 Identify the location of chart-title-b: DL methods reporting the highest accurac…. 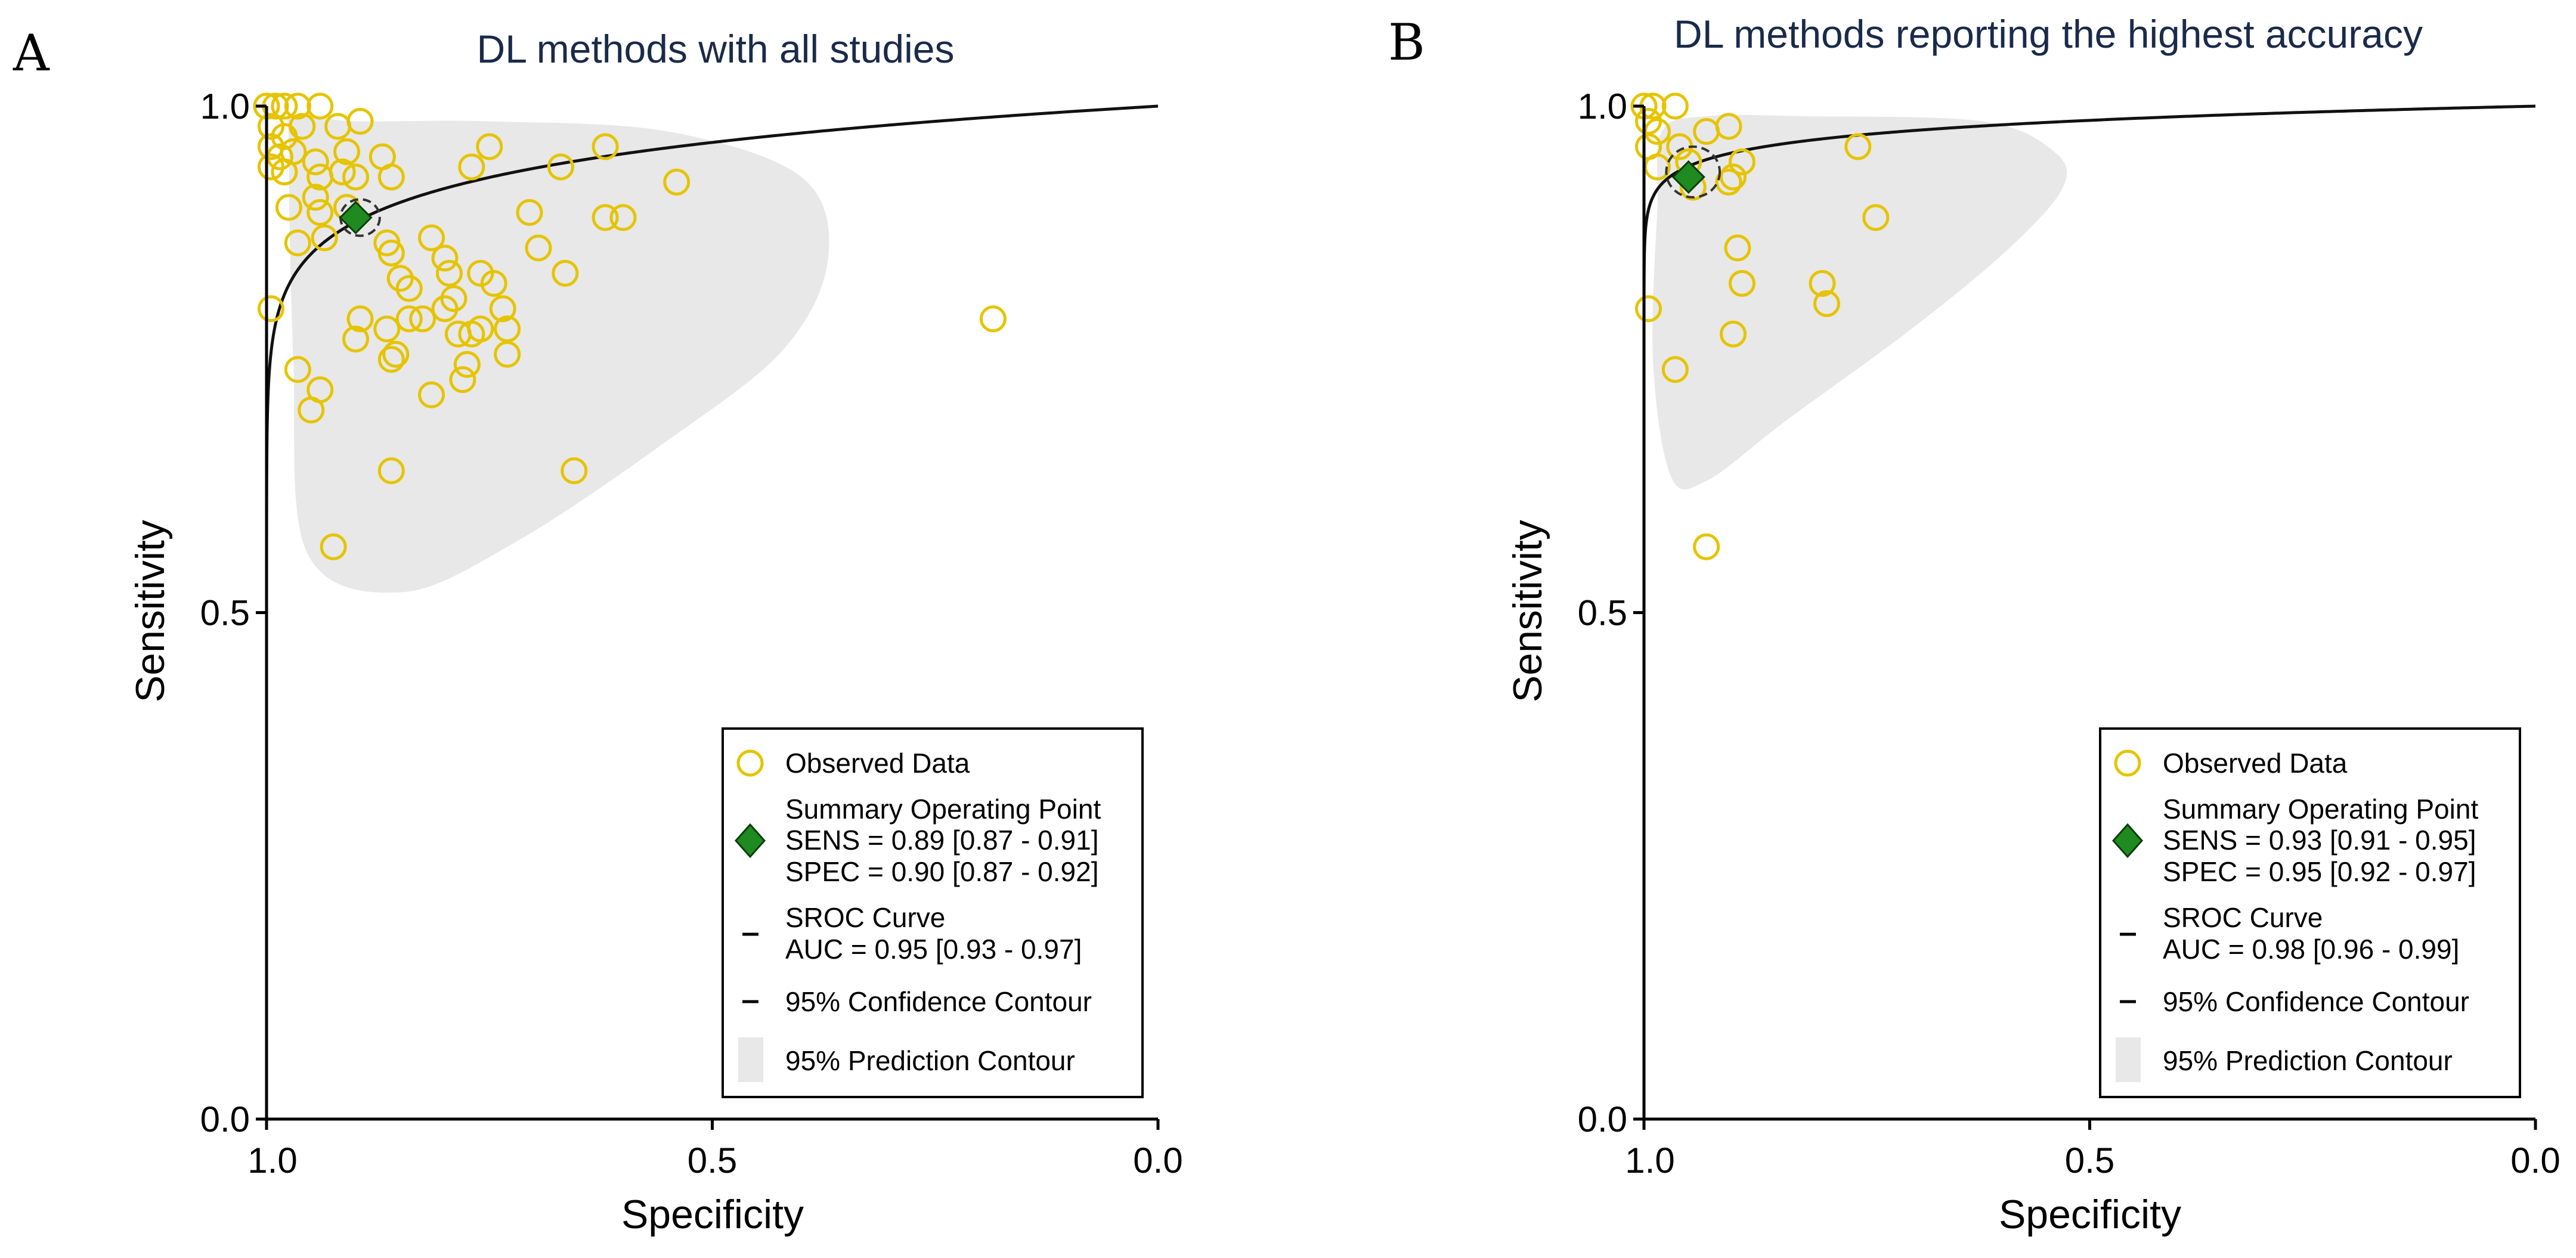
(2049, 34).